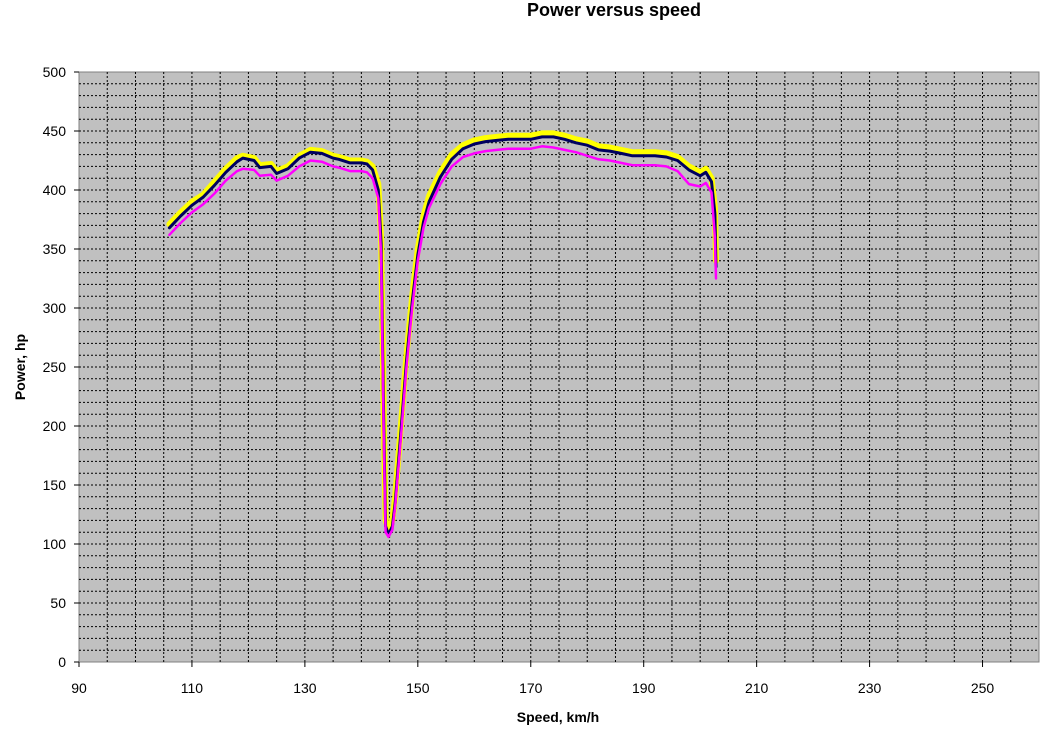  Describe the element at coordinates (58, 603) in the screenshot. I see `y-tick-label: 50` at that location.